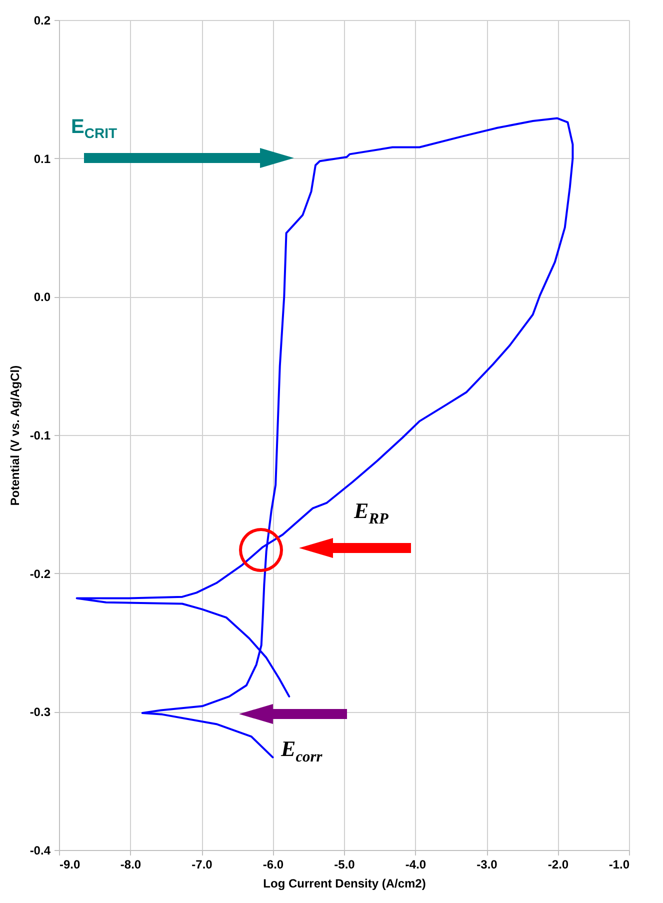  What do you see at coordinates (371, 513) in the screenshot?
I see `annotation: E$_{RP}$` at bounding box center [371, 513].